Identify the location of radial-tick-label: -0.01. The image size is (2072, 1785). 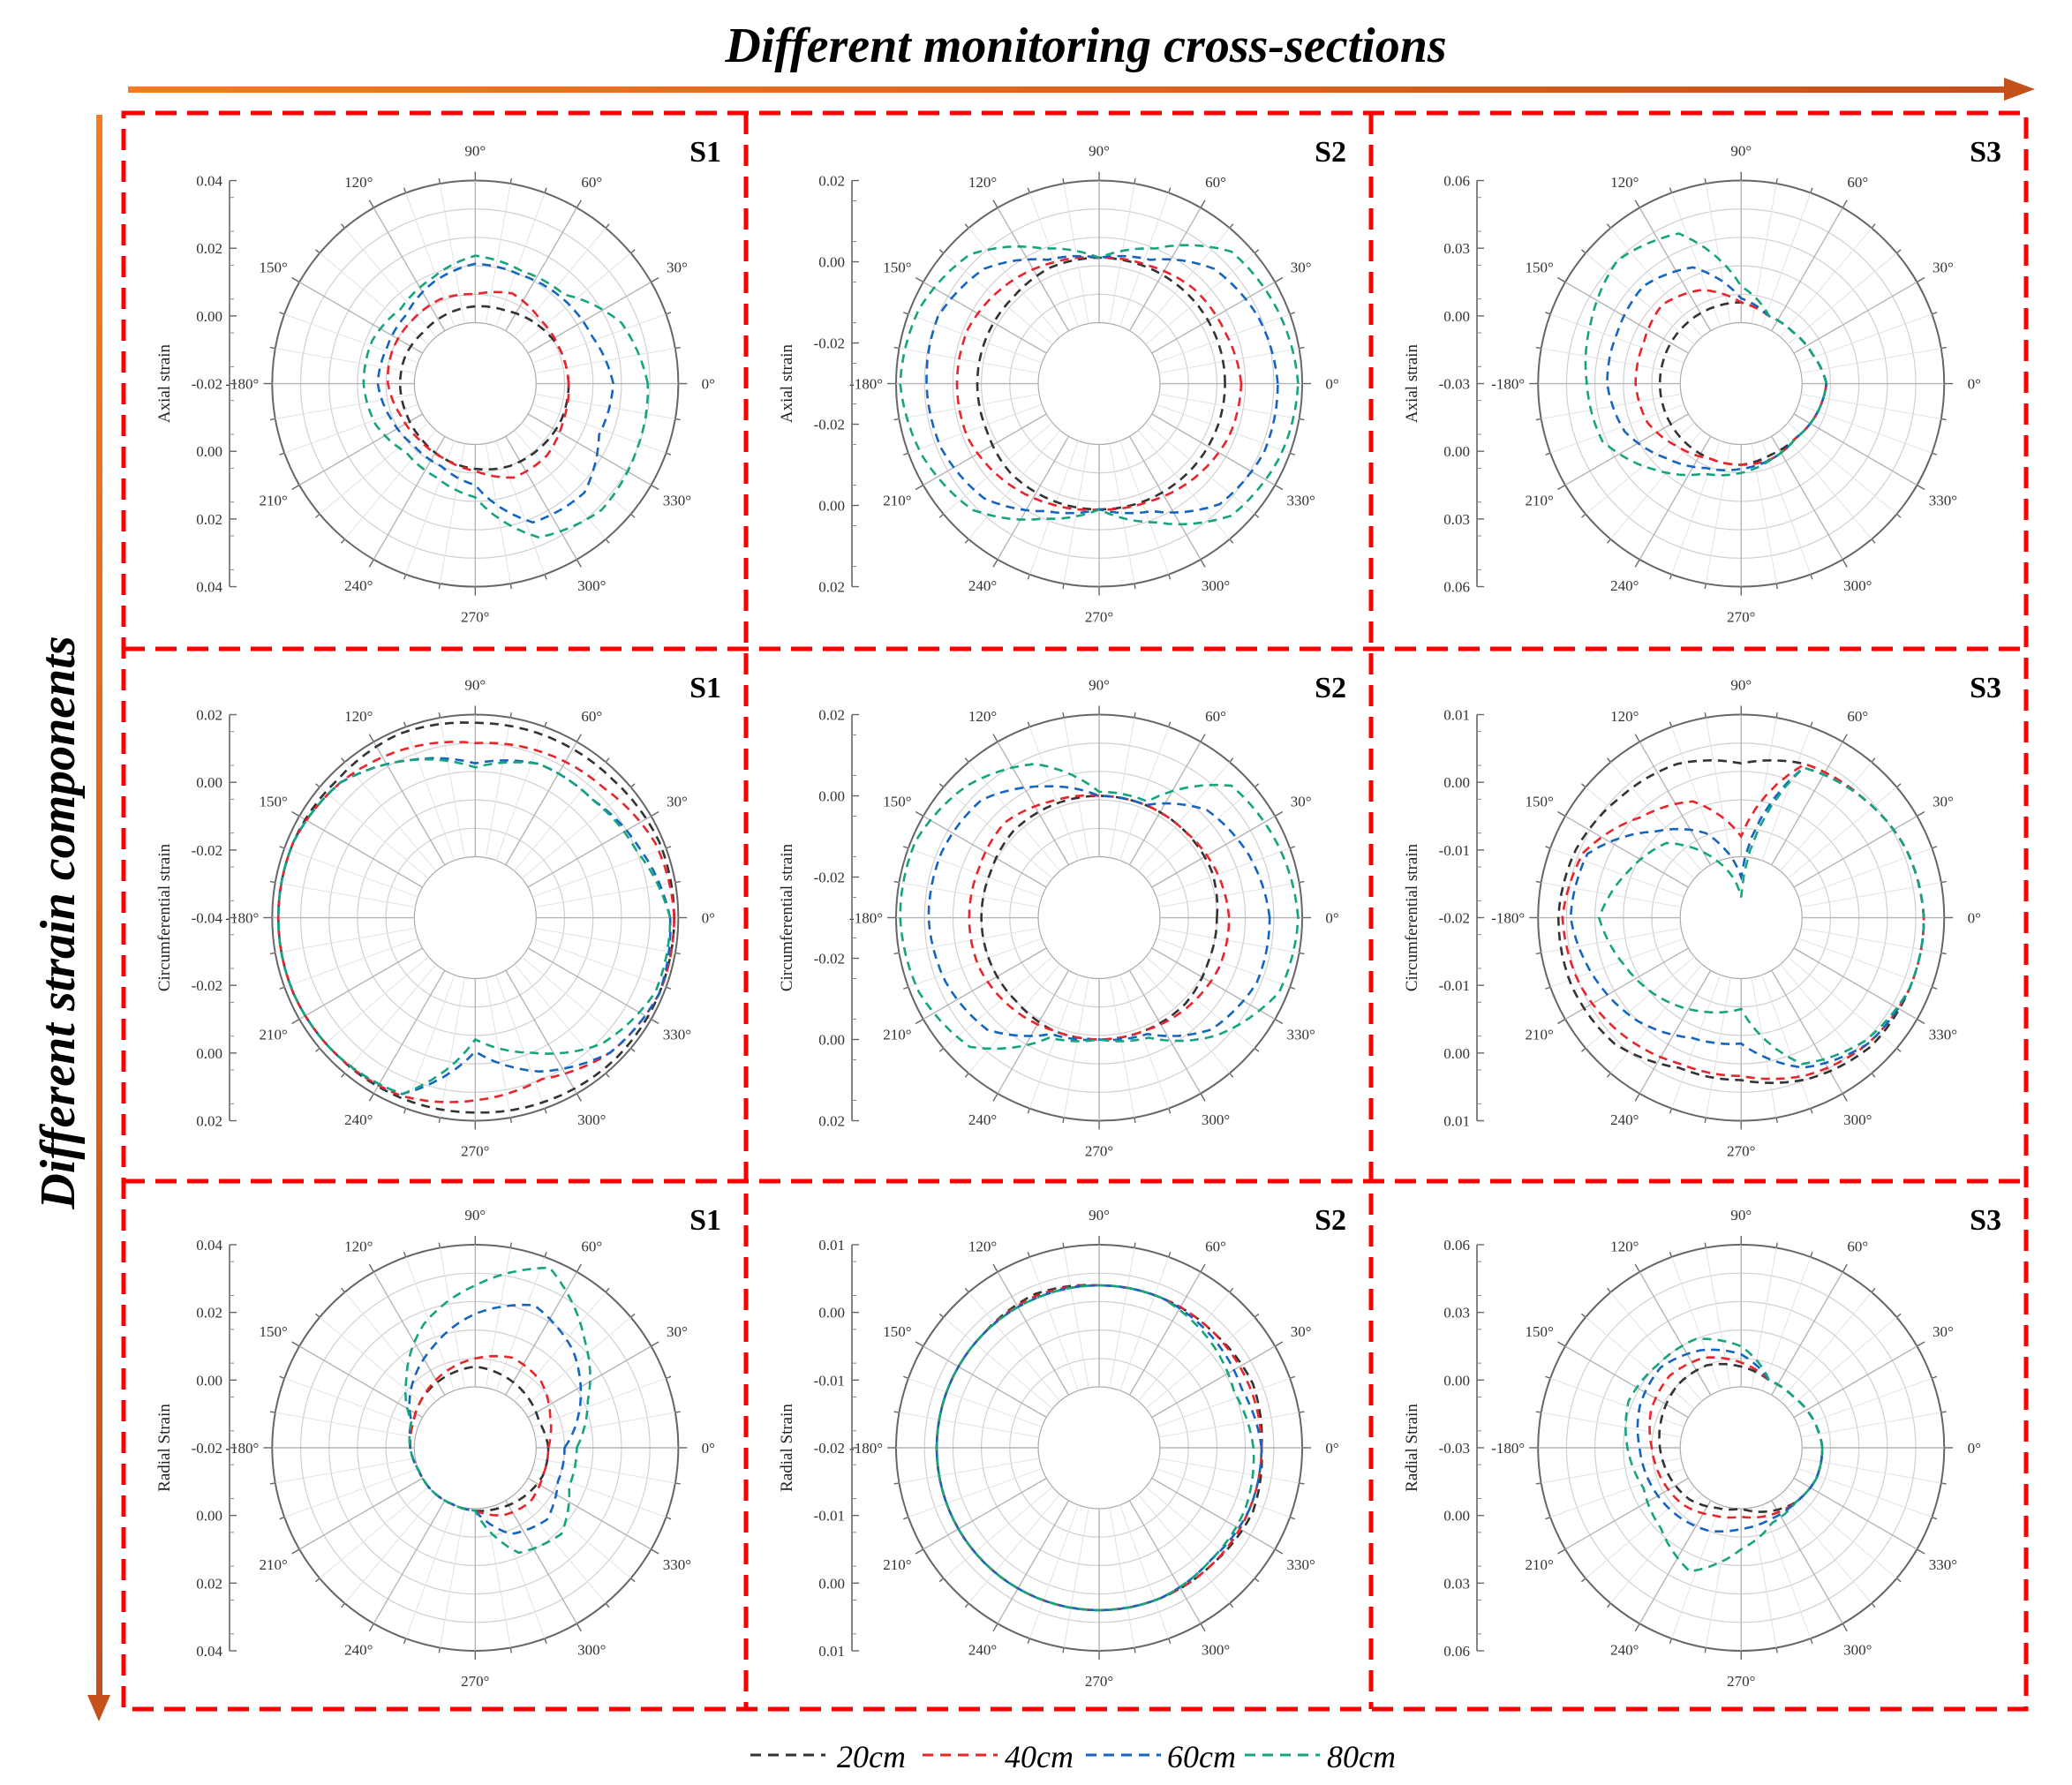
(829, 1380).